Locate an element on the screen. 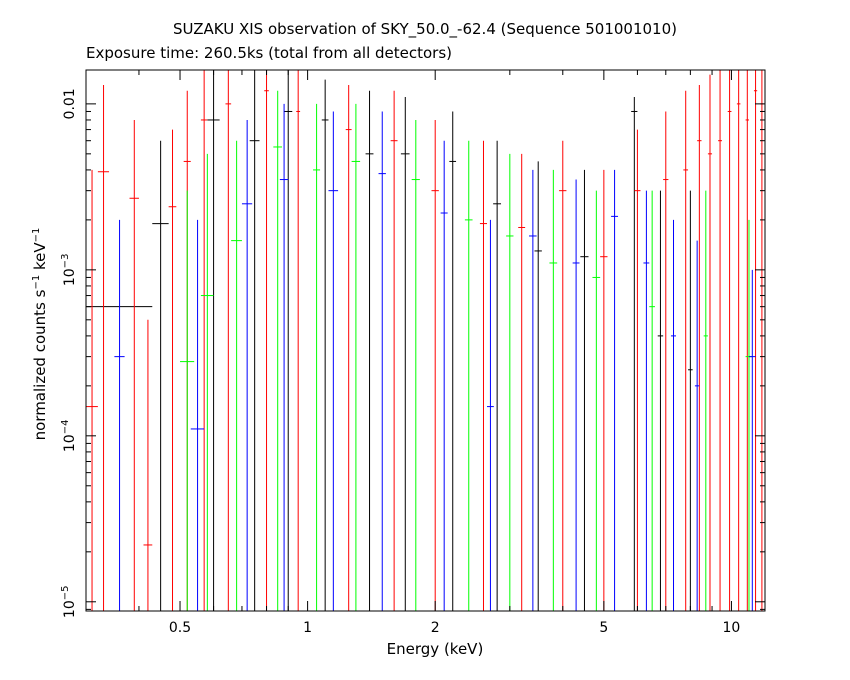 The image size is (850, 680). x-axis-label: Energy (keV) is located at coordinates (435, 649).